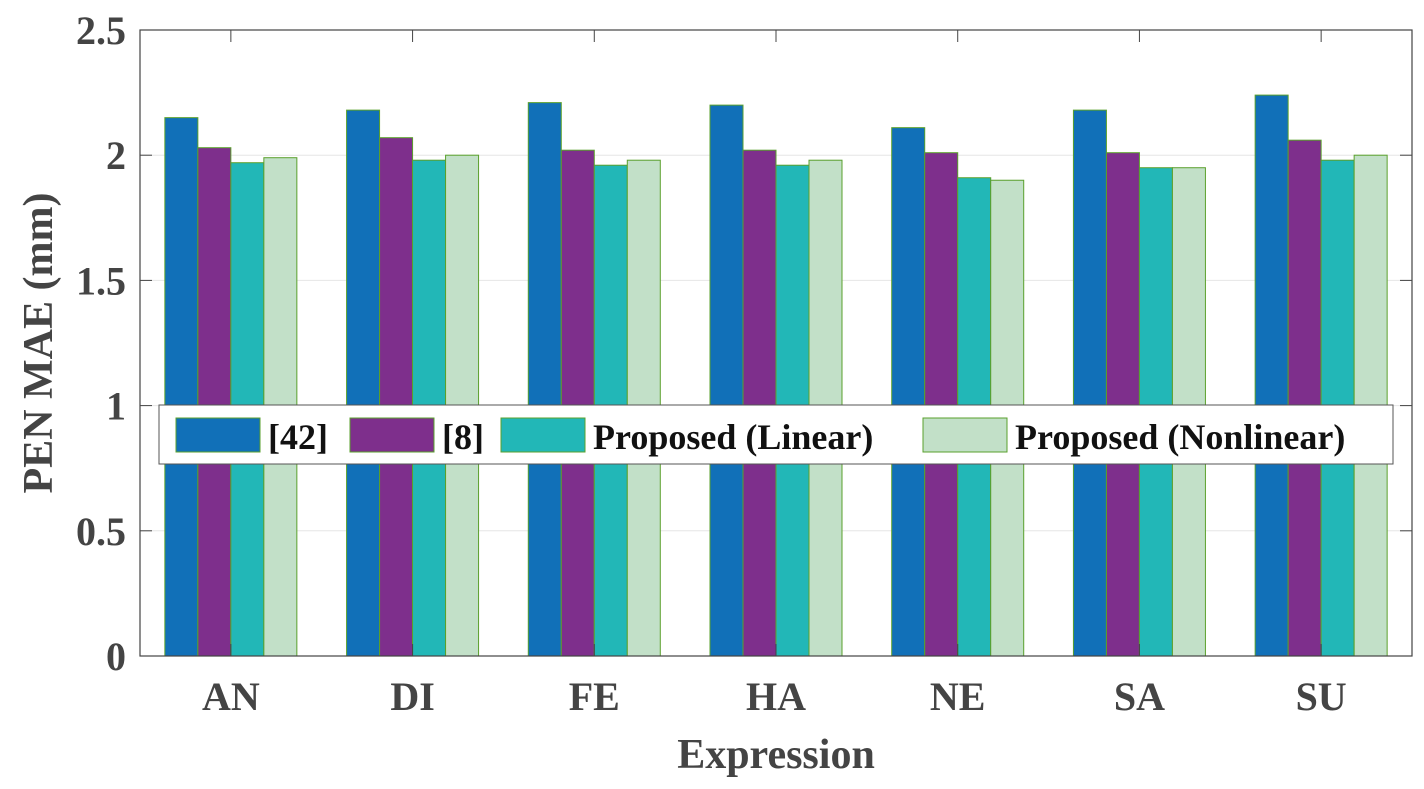 This screenshot has height=789, width=1424. Describe the element at coordinates (776, 696) in the screenshot. I see `x-tick-label: HA` at that location.